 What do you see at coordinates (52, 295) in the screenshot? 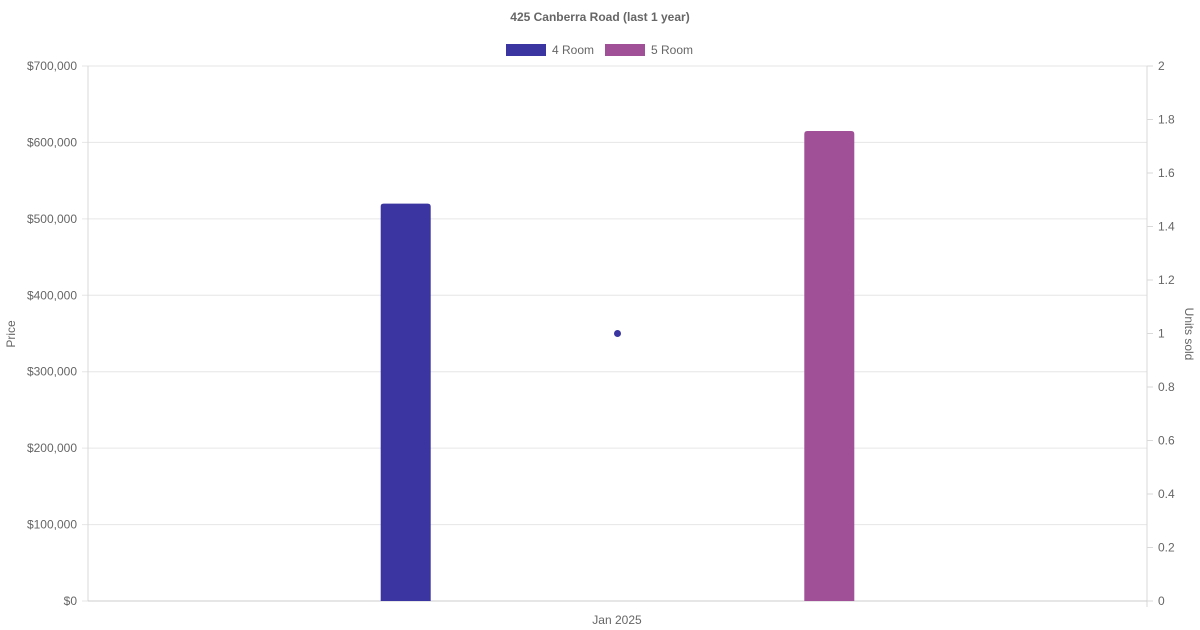
I see `y-left-tick-label: $400,000` at bounding box center [52, 295].